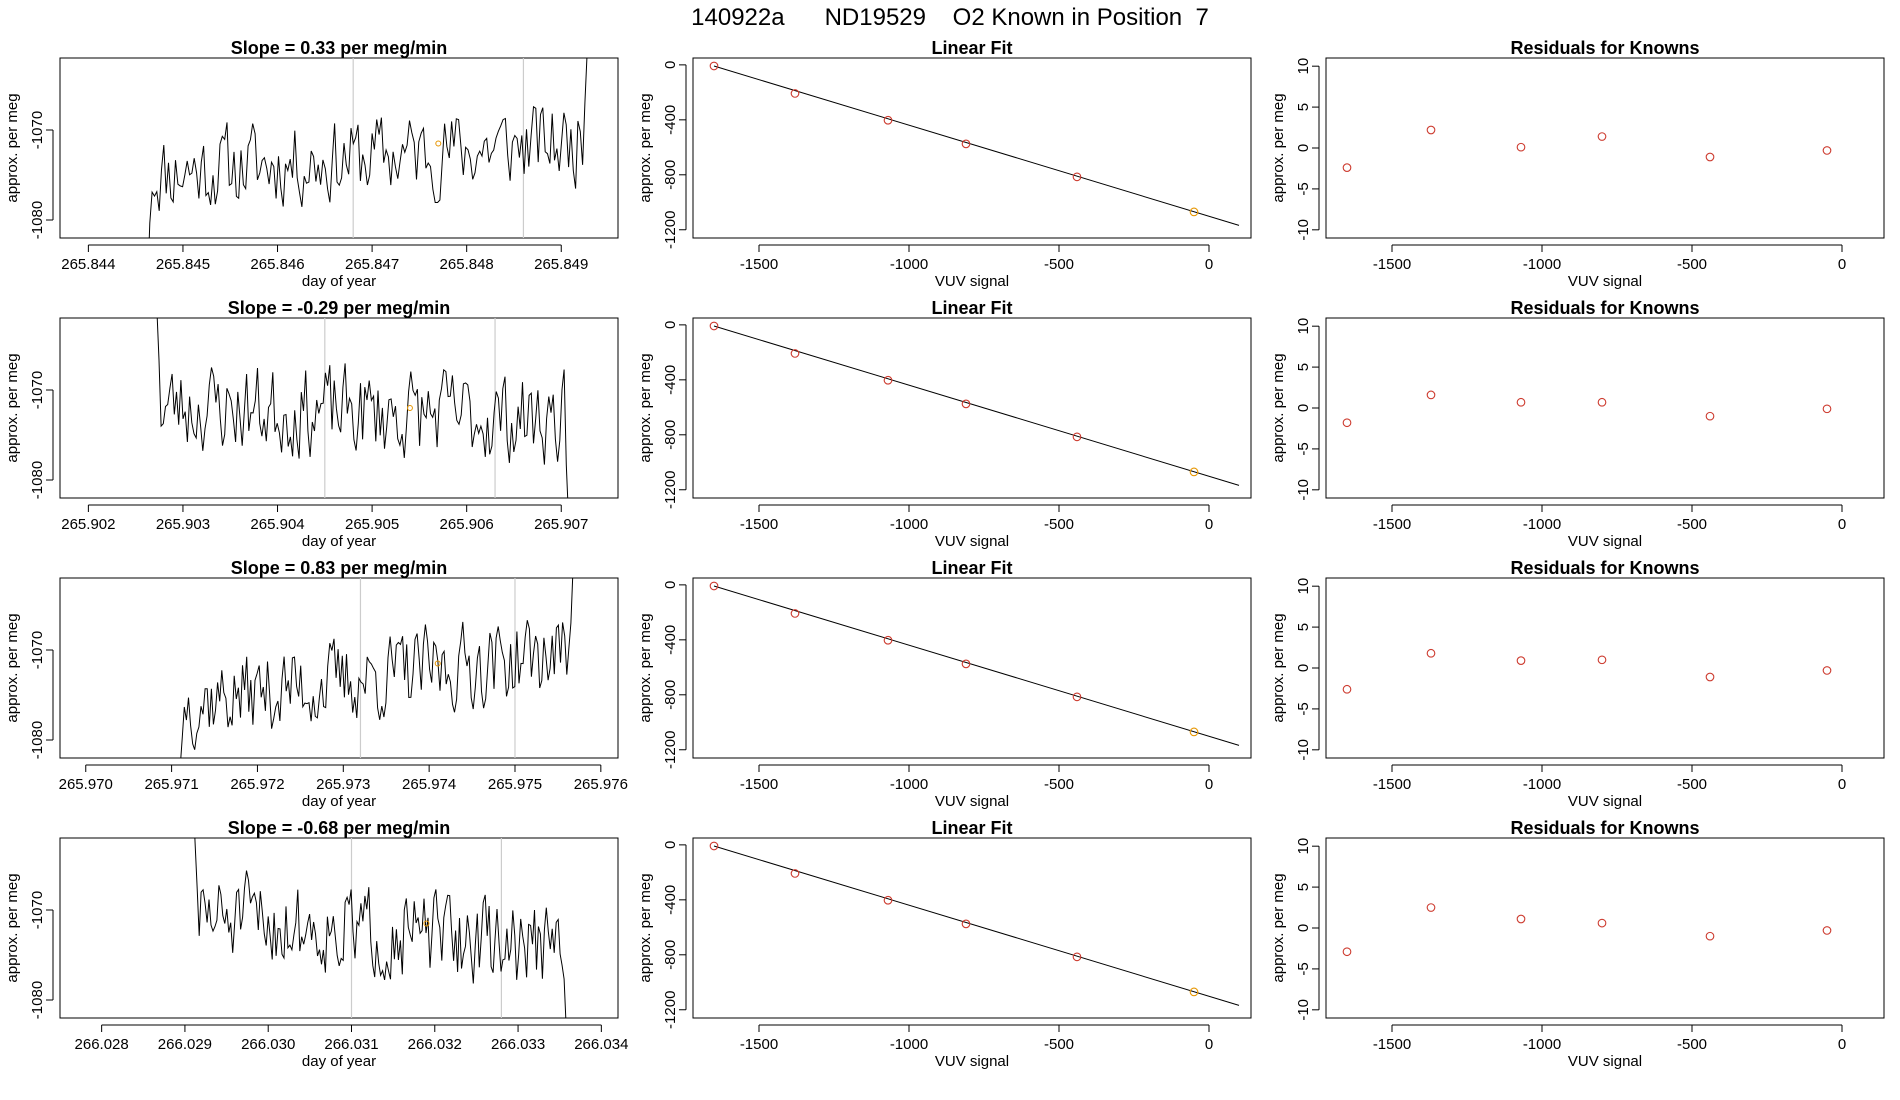 Image resolution: width=1900 pixels, height=1100 pixels. Describe the element at coordinates (257, 784) in the screenshot. I see `x-tick-label: 265.972` at that location.